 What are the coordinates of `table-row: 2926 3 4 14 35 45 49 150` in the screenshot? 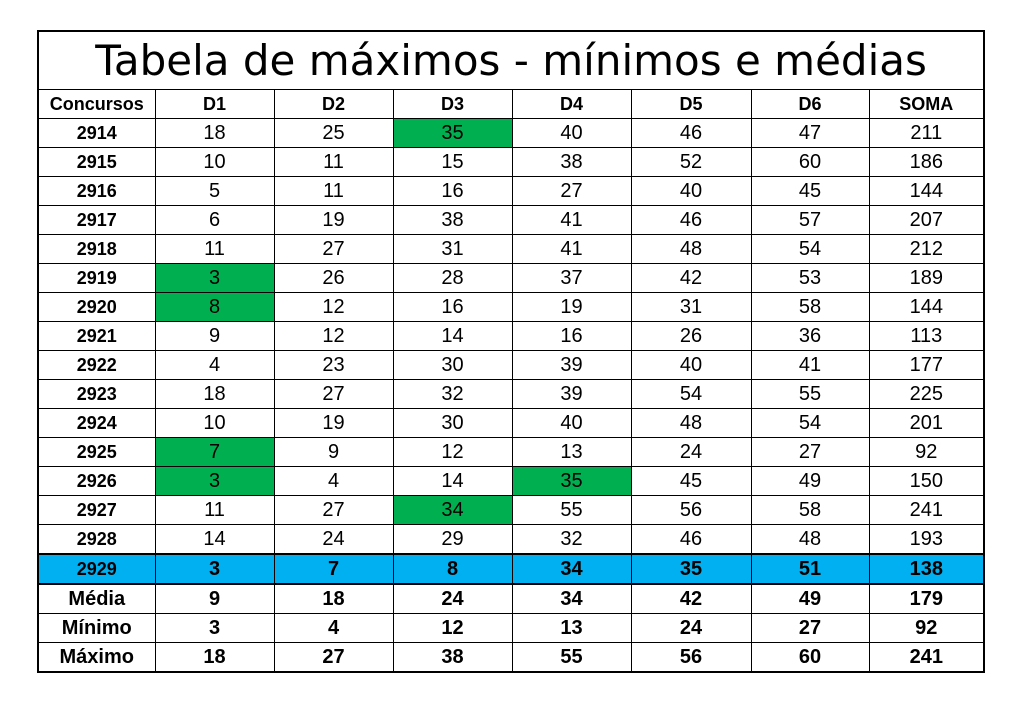 It's located at (511, 481).